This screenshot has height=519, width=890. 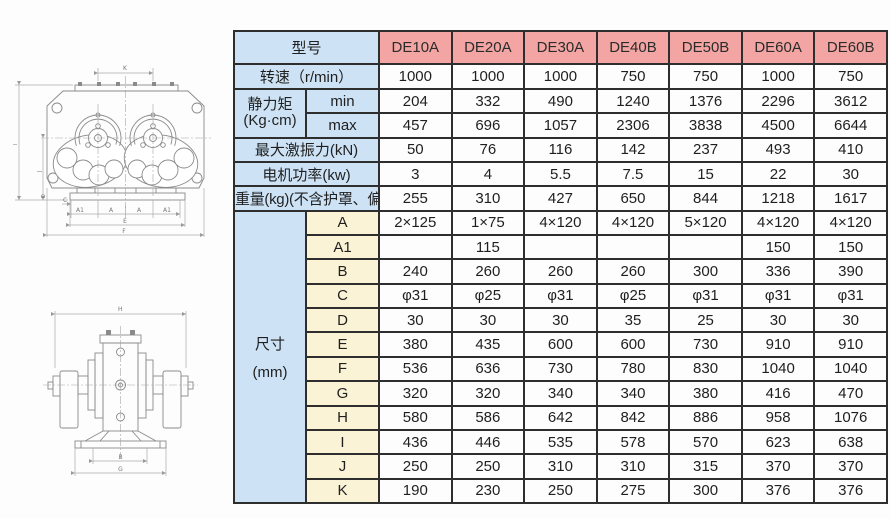 I want to click on value-cell: 436, so click(x=415, y=442).